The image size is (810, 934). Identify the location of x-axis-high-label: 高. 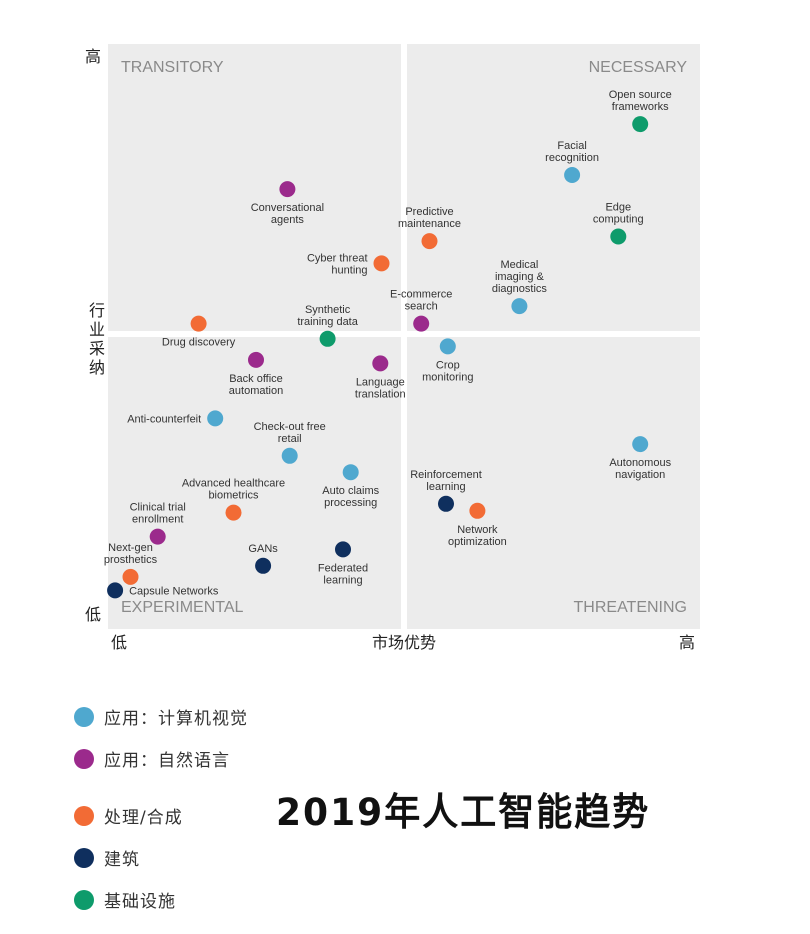
(687, 642).